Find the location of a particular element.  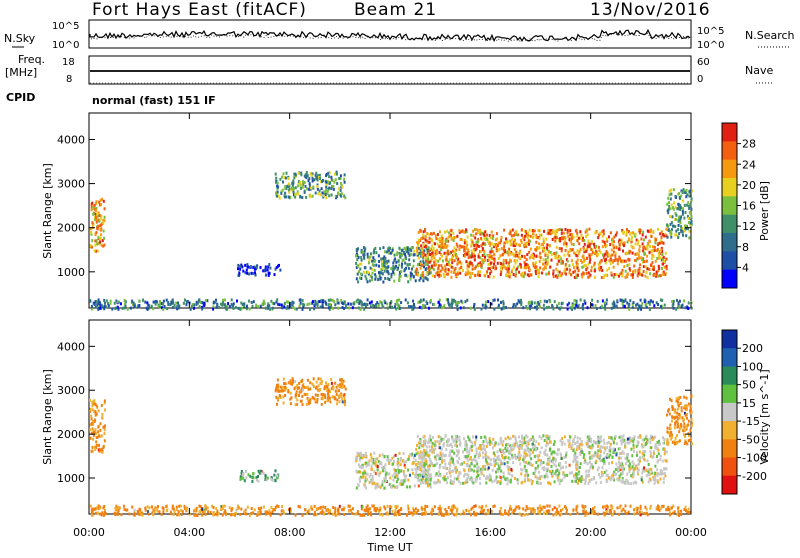

power-y-label: Slant Range [km] is located at coordinates (47, 211).